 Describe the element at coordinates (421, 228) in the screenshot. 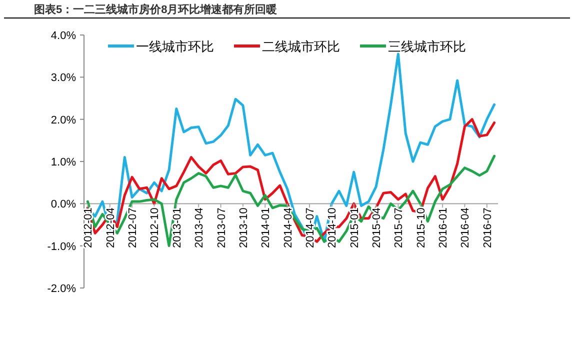

I see `x-tick-label: 2015-10` at that location.